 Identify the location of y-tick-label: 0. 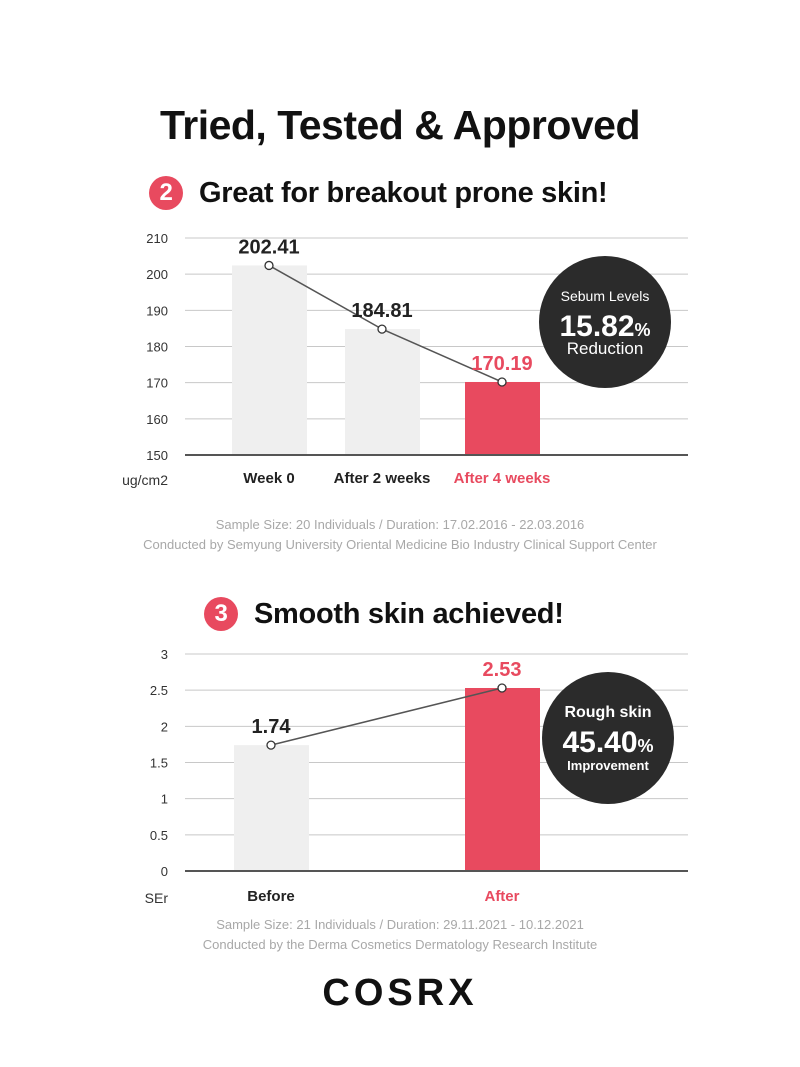
(164, 871).